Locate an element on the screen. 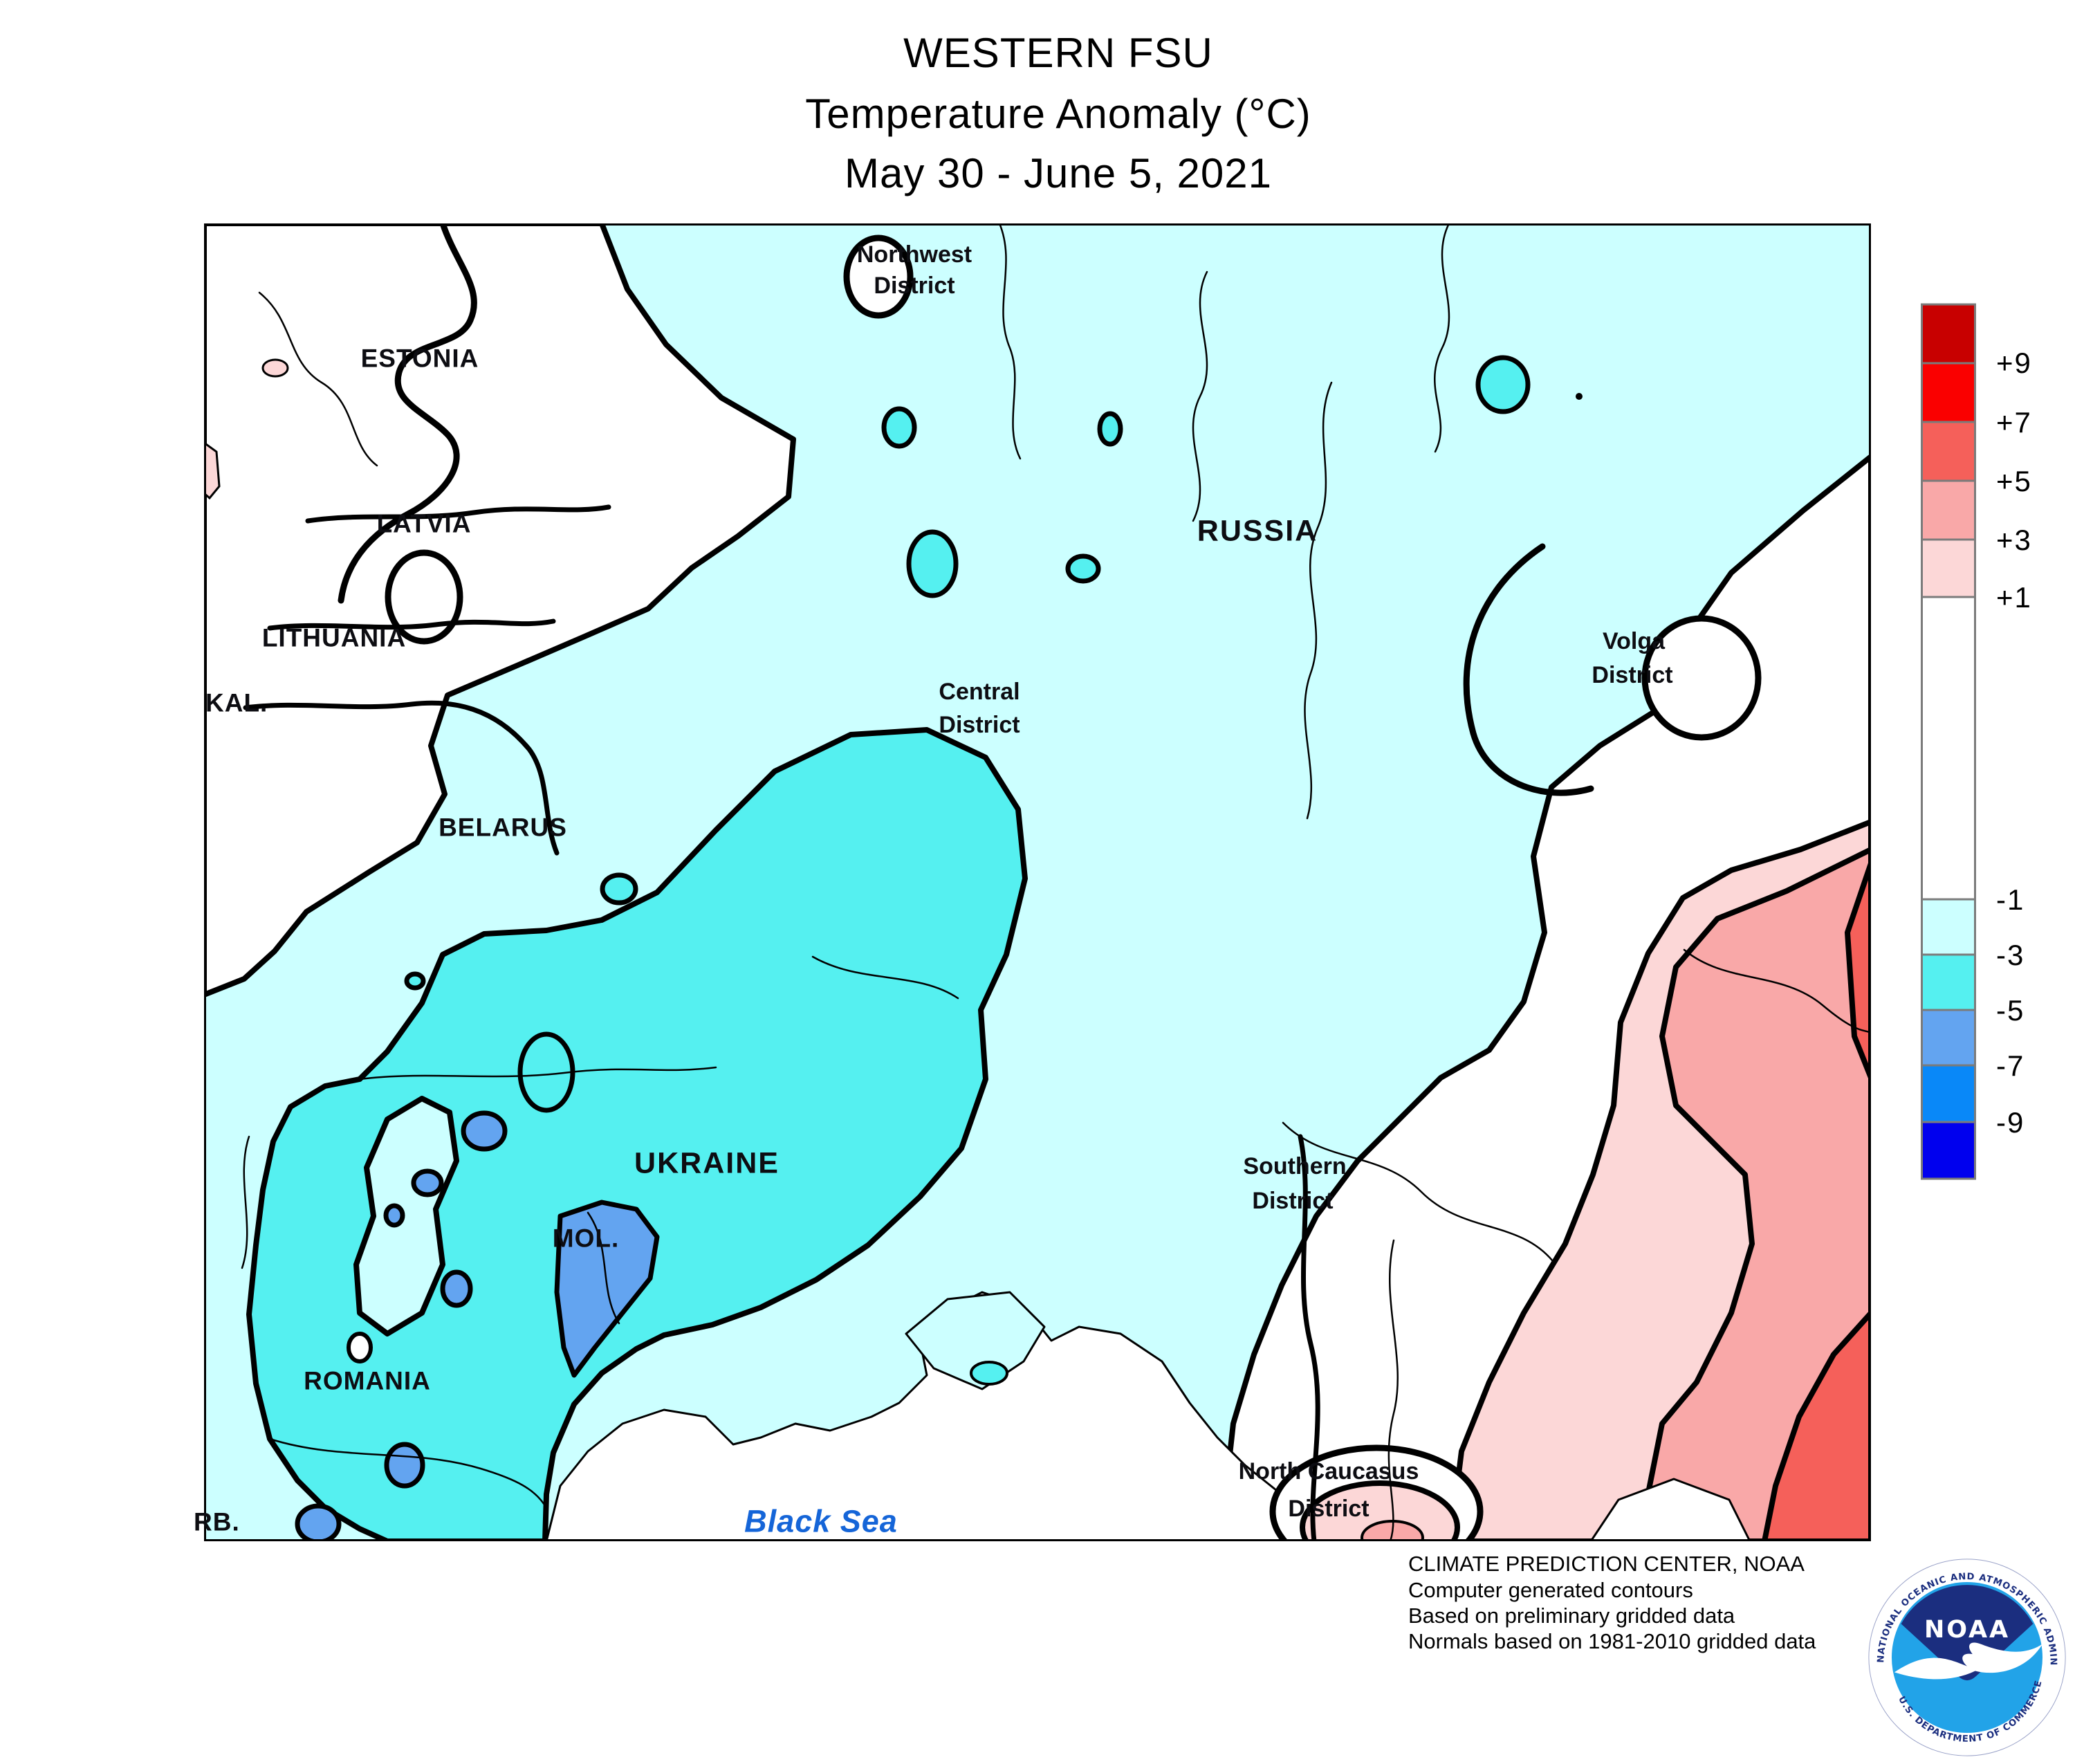 Image resolution: width=2075 pixels, height=1764 pixels. logo-navy-kite is located at coordinates (1967, 1633).